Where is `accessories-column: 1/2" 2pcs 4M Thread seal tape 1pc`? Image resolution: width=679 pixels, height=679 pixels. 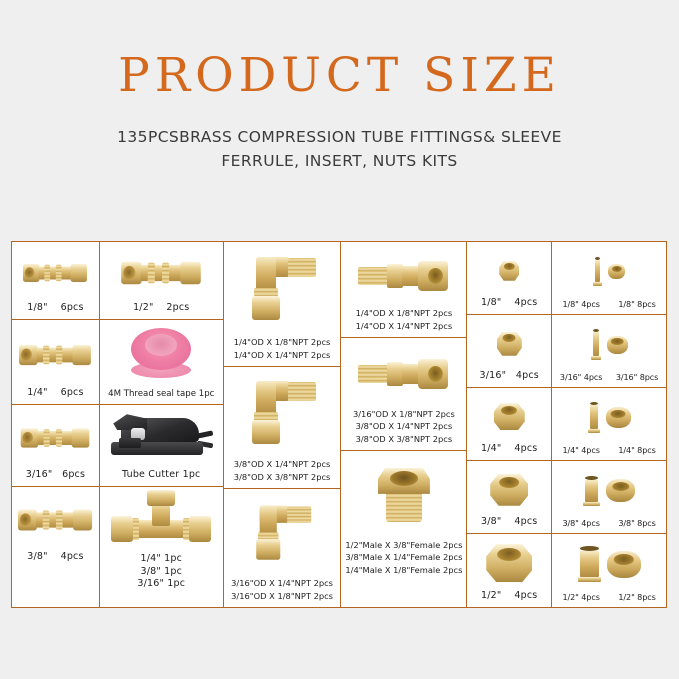
accessories-column: 1/2" 2pcs 4M Thread seal tape 1pc is located at coordinates (161, 424).